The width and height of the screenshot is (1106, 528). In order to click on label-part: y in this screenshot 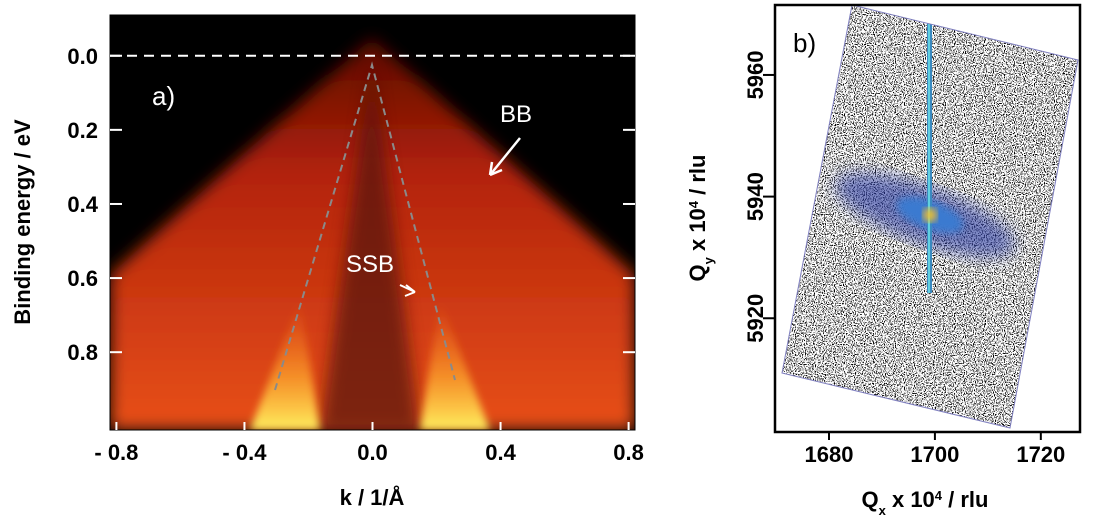, I will do `click(708, 260)`.